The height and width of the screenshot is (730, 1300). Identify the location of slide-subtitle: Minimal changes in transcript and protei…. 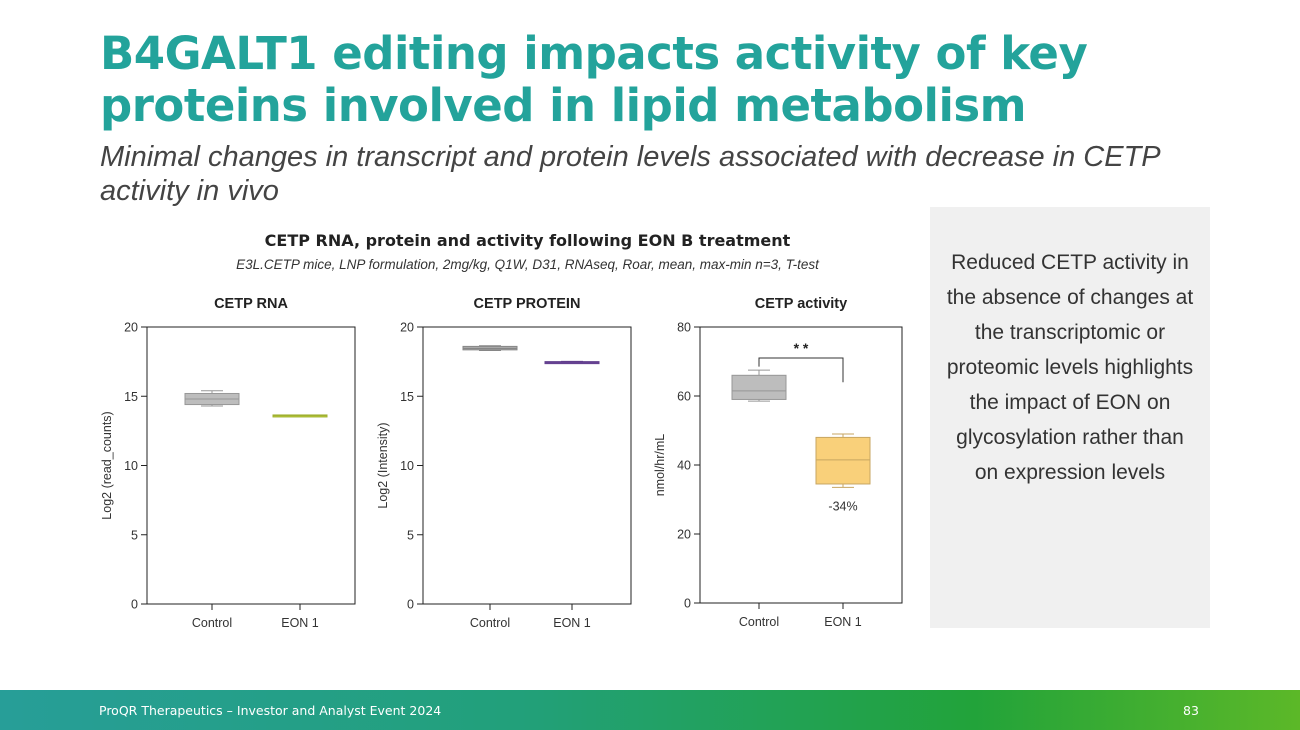
(630, 174).